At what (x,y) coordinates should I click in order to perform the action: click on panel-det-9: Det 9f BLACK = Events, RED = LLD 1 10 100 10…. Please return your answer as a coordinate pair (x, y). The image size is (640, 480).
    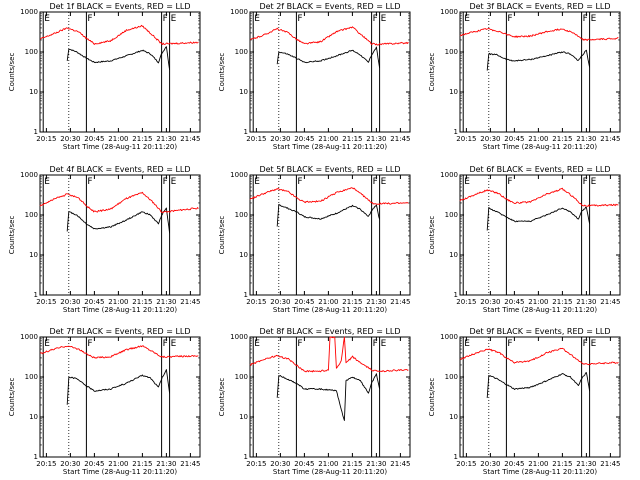
    Looking at the image, I should click on (524, 401).